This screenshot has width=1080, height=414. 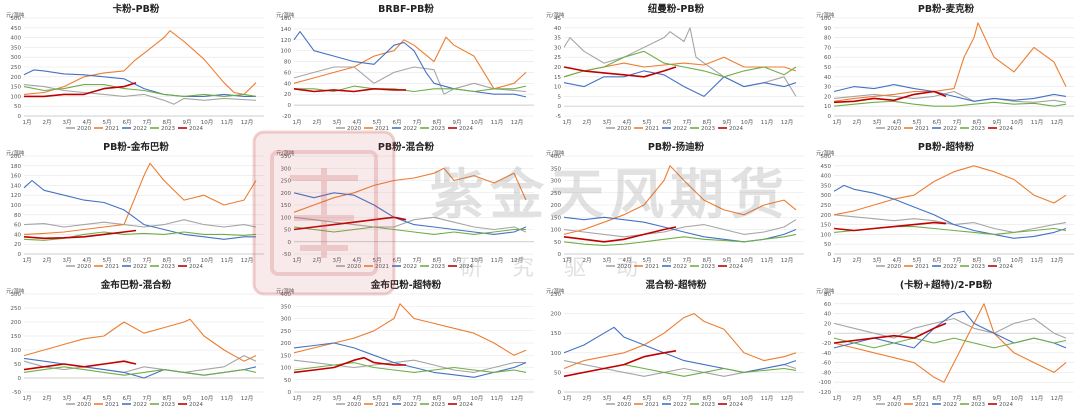 What do you see at coordinates (16, 39) in the screenshot?
I see `y-tick-label: 400` at bounding box center [16, 39].